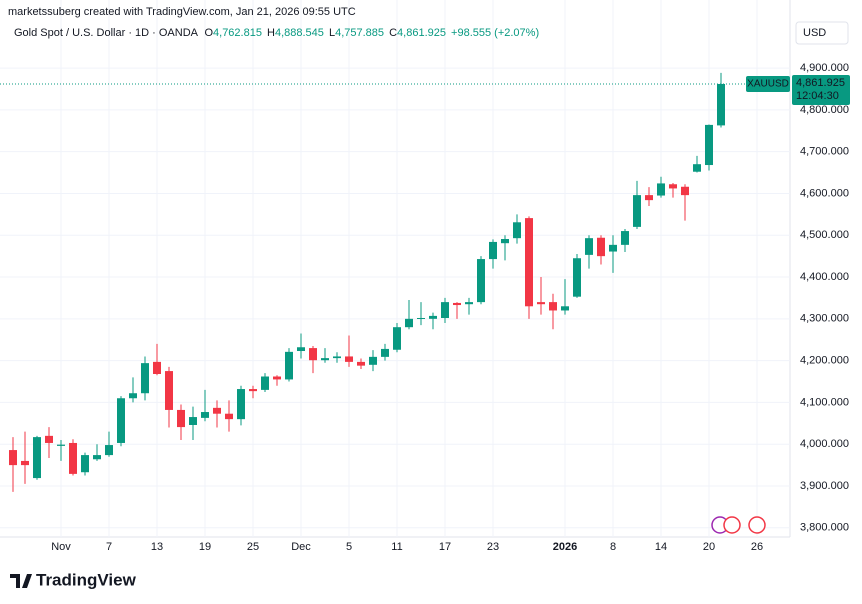 This screenshot has width=862, height=604. What do you see at coordinates (820, 83) in the screenshot?
I see `price-tag-label: 4,861.925` at bounding box center [820, 83].